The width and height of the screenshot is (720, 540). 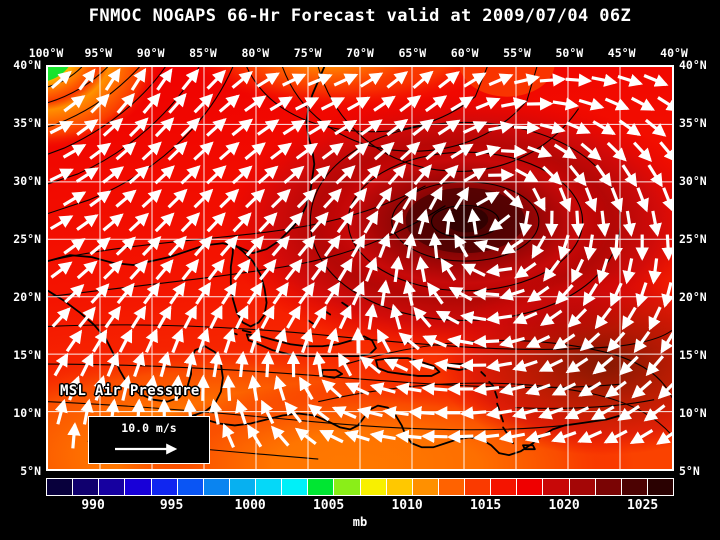 What do you see at coordinates (485, 505) in the screenshot?
I see `colorbar-tick-5: 1015` at bounding box center [485, 505].